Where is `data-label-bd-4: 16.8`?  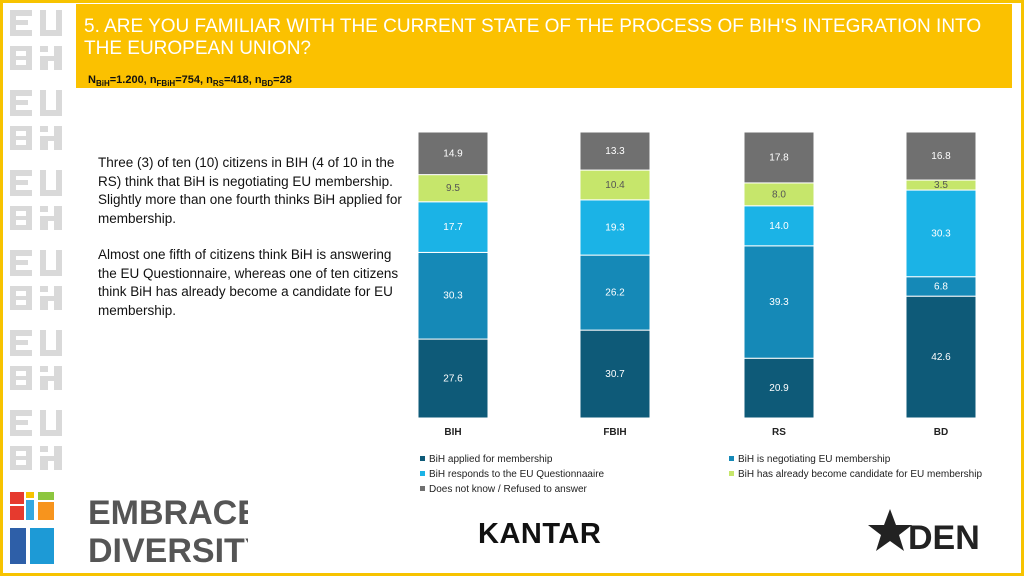 data-label-bd-4: 16.8 is located at coordinates (941, 156).